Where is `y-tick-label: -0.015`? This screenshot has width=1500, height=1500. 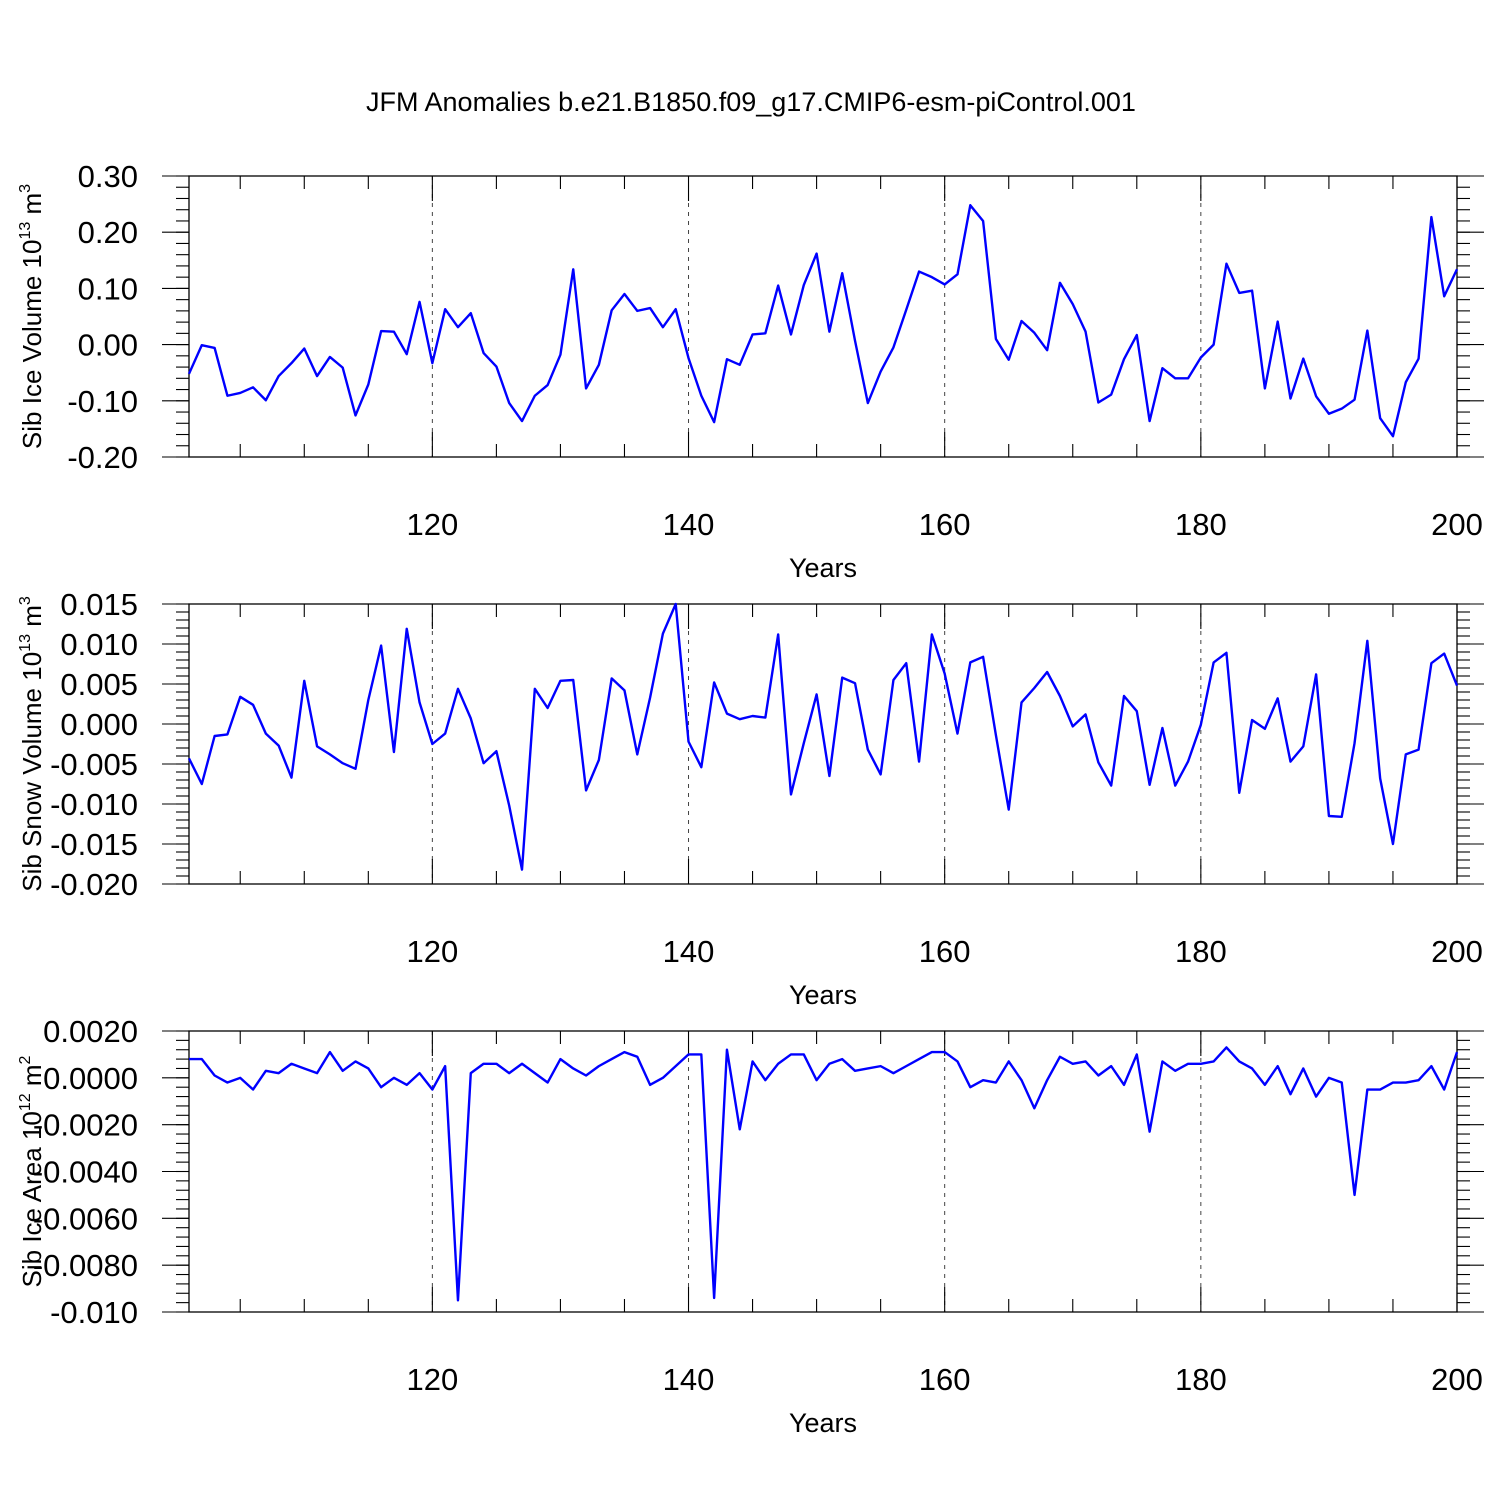 y-tick-label: -0.015 is located at coordinates (94, 844).